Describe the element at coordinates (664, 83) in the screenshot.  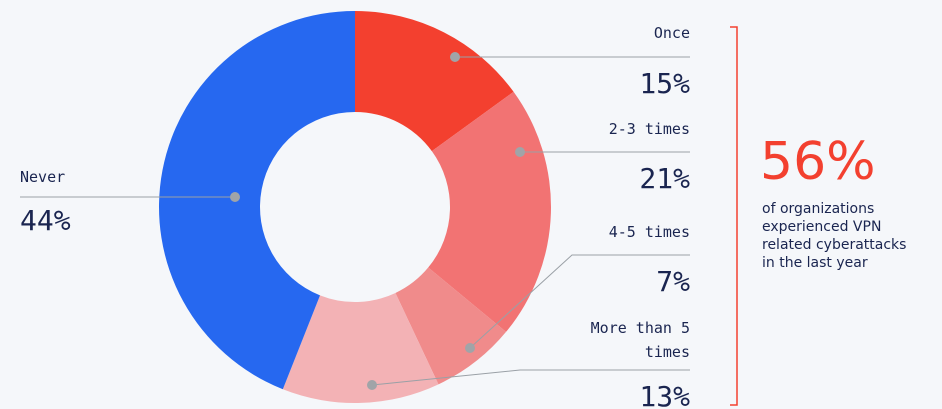
I see `value-label: 15%` at that location.